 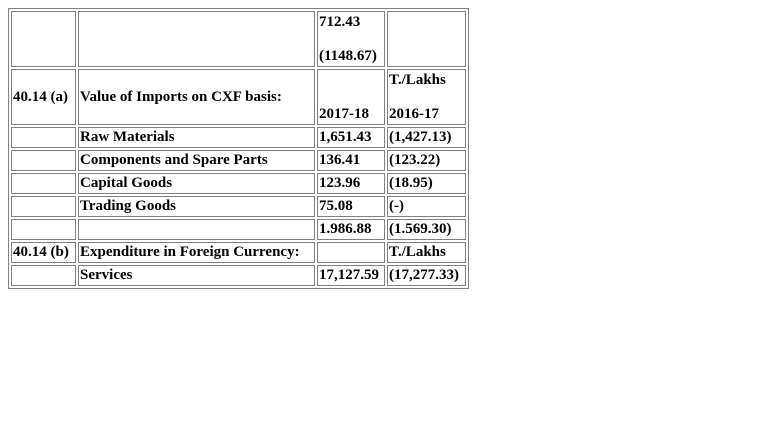 I want to click on current-year-header-cell: 2017-18, so click(x=351, y=97).